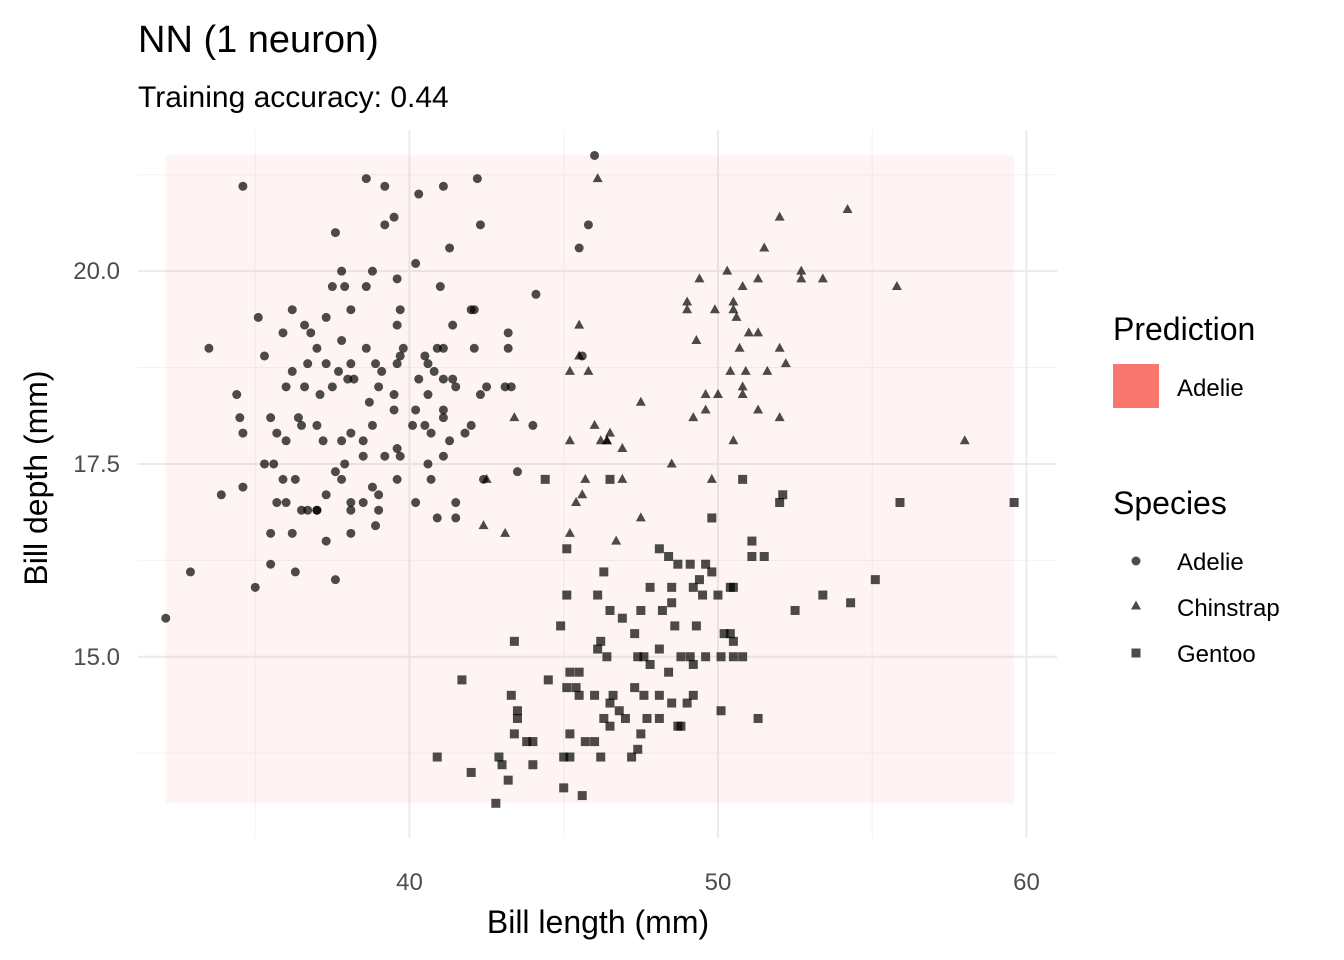  Describe the element at coordinates (1136, 561) in the screenshot. I see `legend-circle-icon` at that location.